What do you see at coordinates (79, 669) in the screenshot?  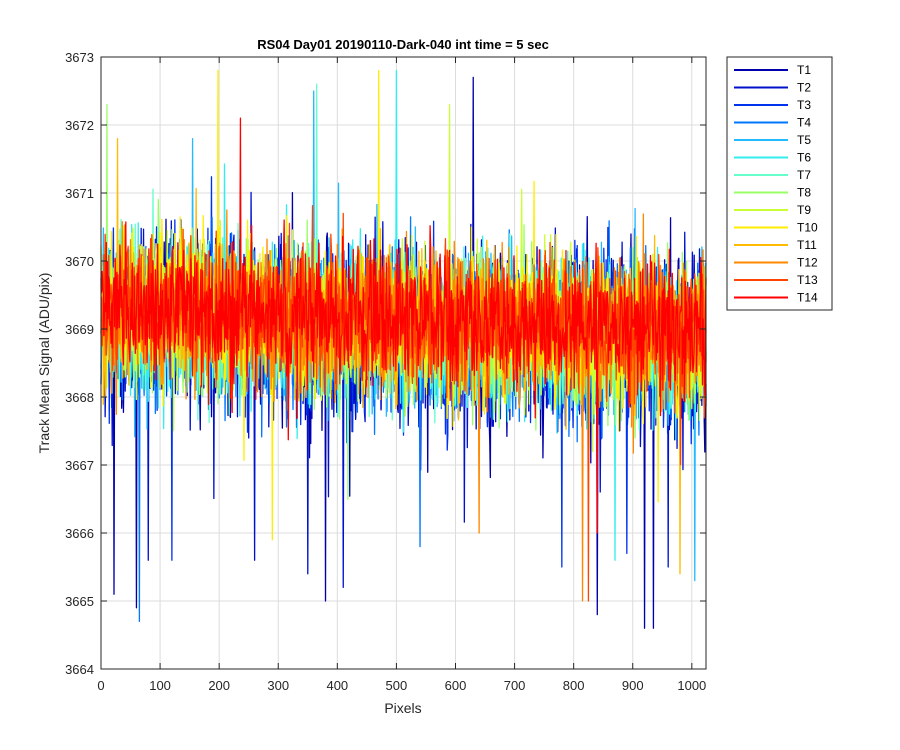 I see `y-tick-label: 3664` at bounding box center [79, 669].